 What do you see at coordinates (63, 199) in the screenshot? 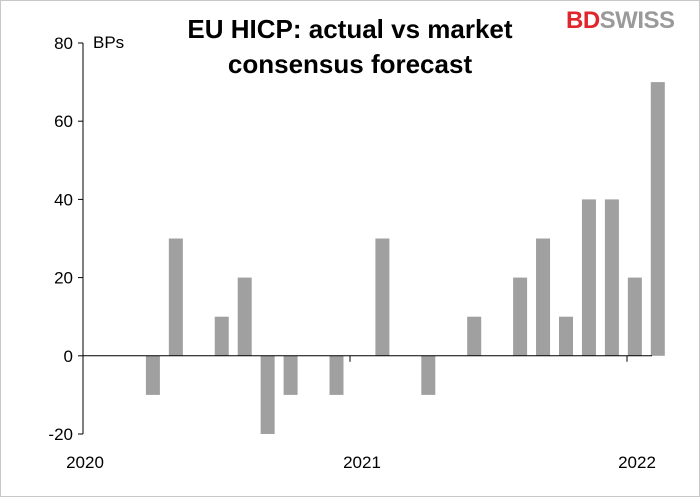
I see `y-tick-label: 40` at bounding box center [63, 199].